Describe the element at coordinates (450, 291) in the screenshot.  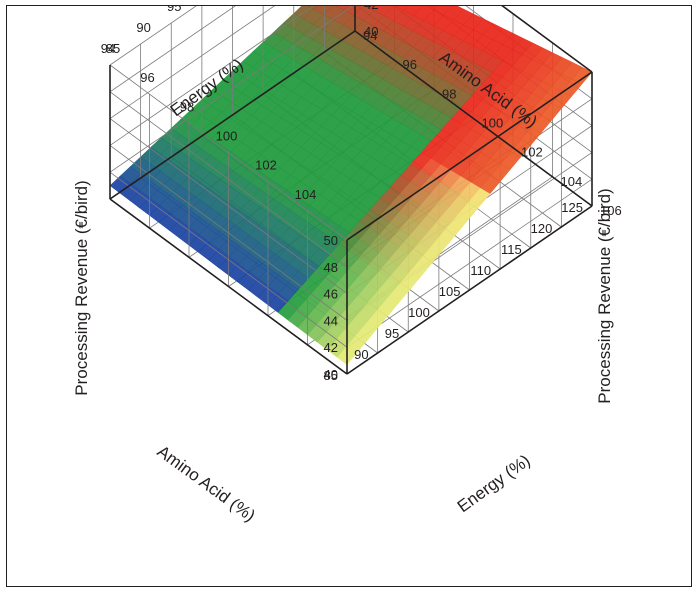
I see `tick-label: 105` at that location.